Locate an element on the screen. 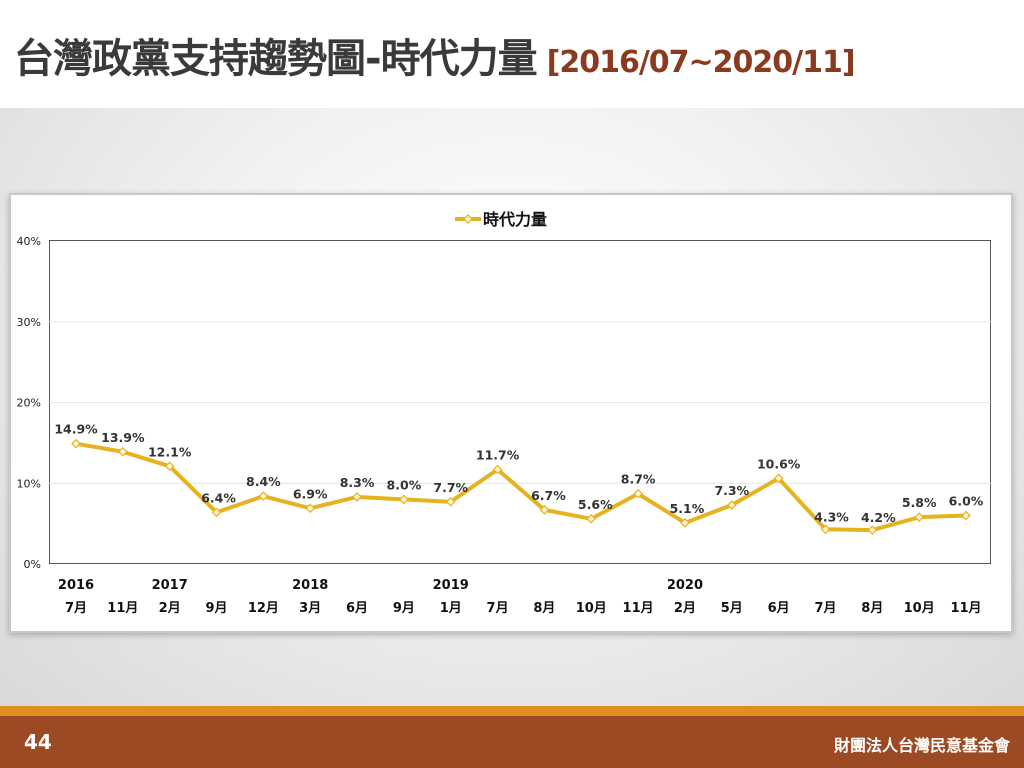 The width and height of the screenshot is (1024, 768). x-year-label: 2019 is located at coordinates (451, 585).